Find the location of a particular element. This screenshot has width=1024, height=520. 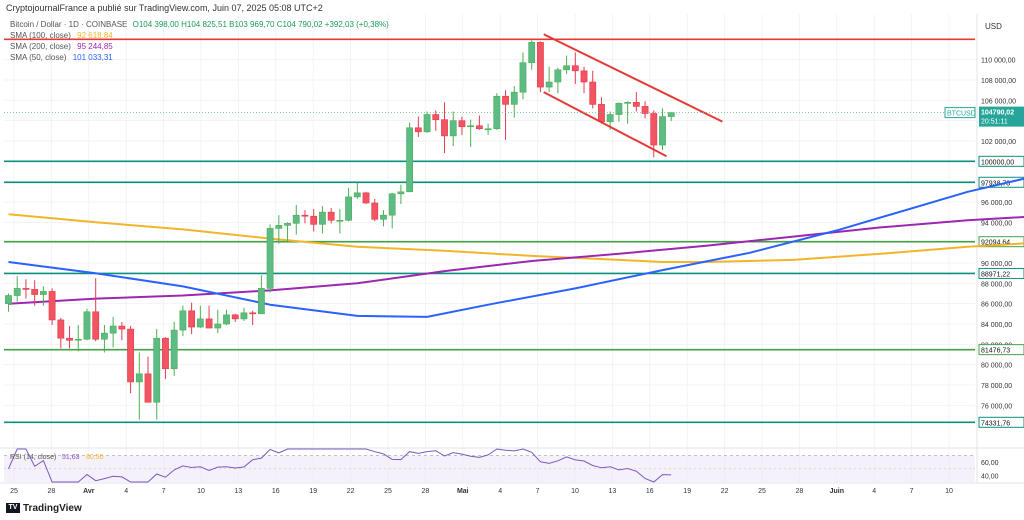

legend-value-sma200: 95 244,85 is located at coordinates (95, 46).